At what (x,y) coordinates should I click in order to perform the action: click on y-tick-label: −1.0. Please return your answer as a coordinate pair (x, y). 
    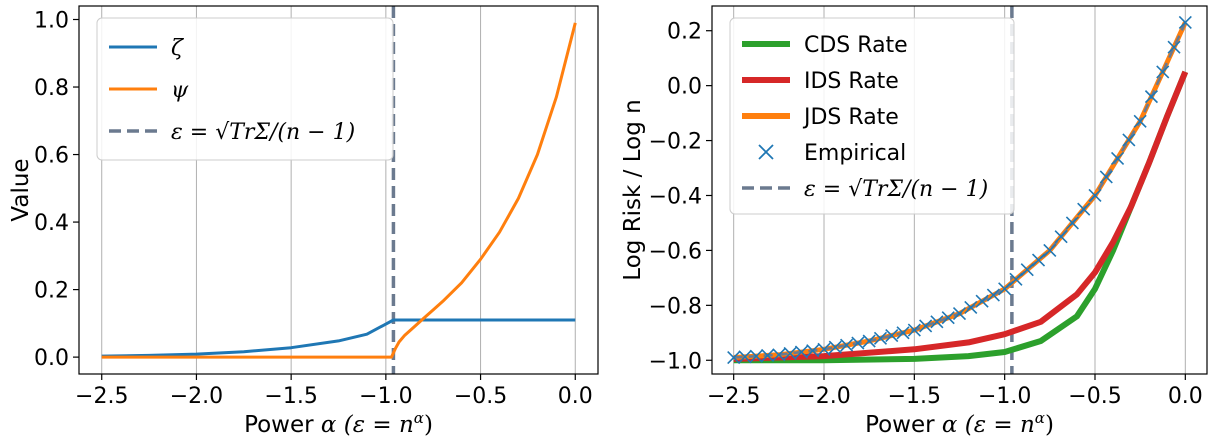
    Looking at the image, I should click on (675, 361).